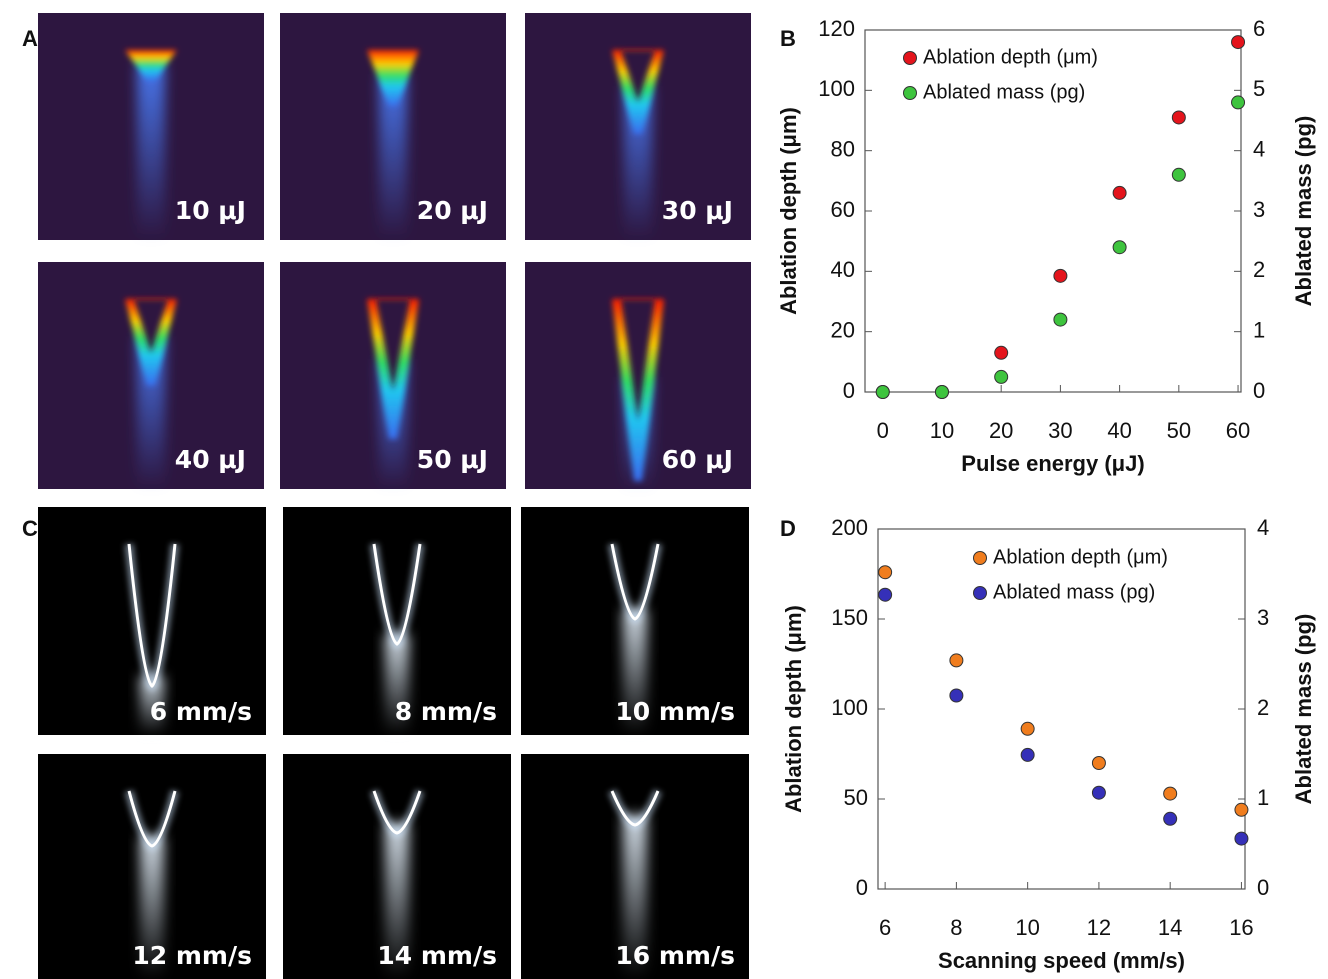 The width and height of the screenshot is (1328, 979). I want to click on y-tick-label: 60, so click(843, 209).